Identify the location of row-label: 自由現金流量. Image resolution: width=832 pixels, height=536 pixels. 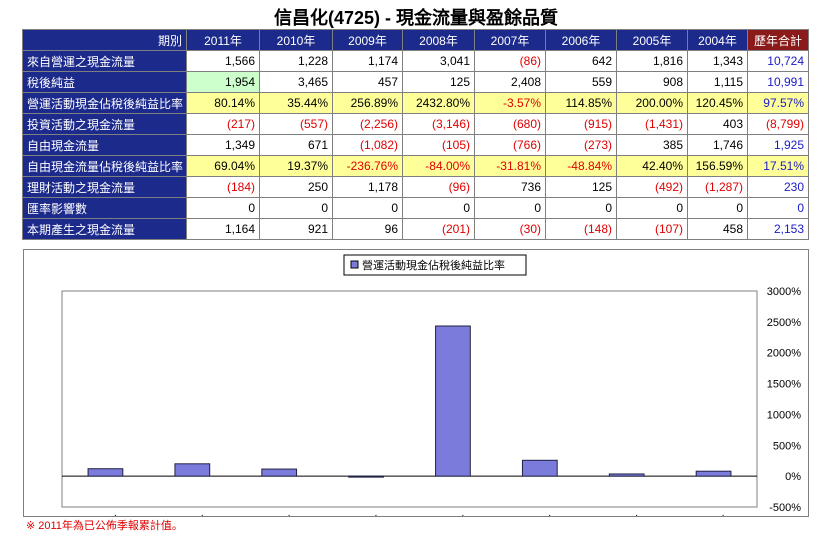
(104, 145).